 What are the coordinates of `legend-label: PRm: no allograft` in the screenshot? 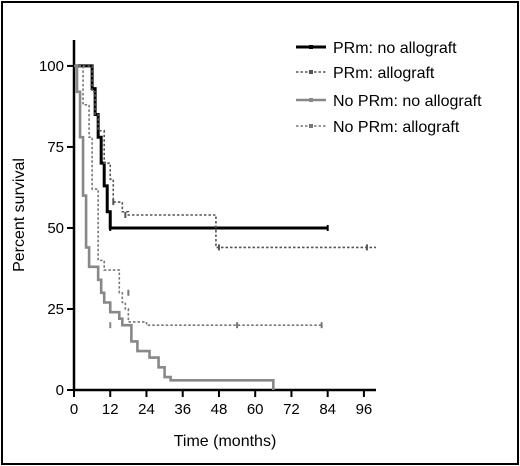 It's located at (395, 48).